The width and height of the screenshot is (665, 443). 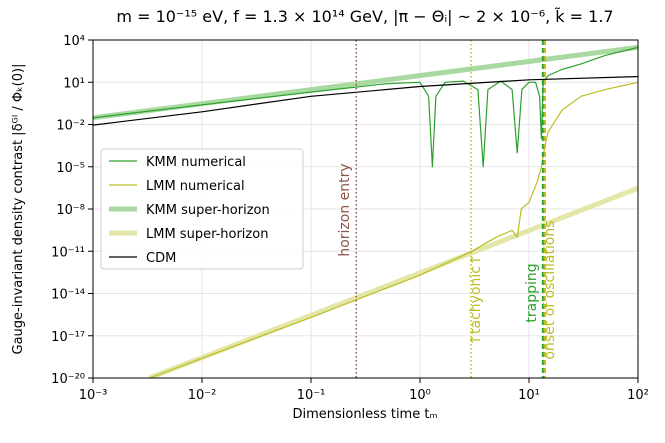 What do you see at coordinates (70, 126) in the screenshot?
I see `y-tick-label: 10⁻²` at bounding box center [70, 126].